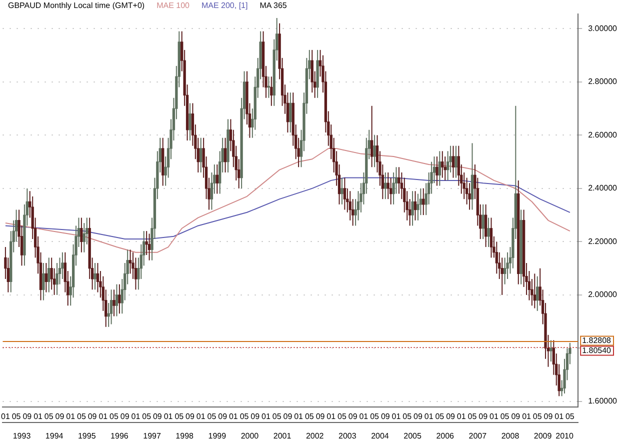 The height and width of the screenshot is (444, 625). What do you see at coordinates (224, 5) in the screenshot?
I see `text: MAE 200, [1]` at bounding box center [224, 5].